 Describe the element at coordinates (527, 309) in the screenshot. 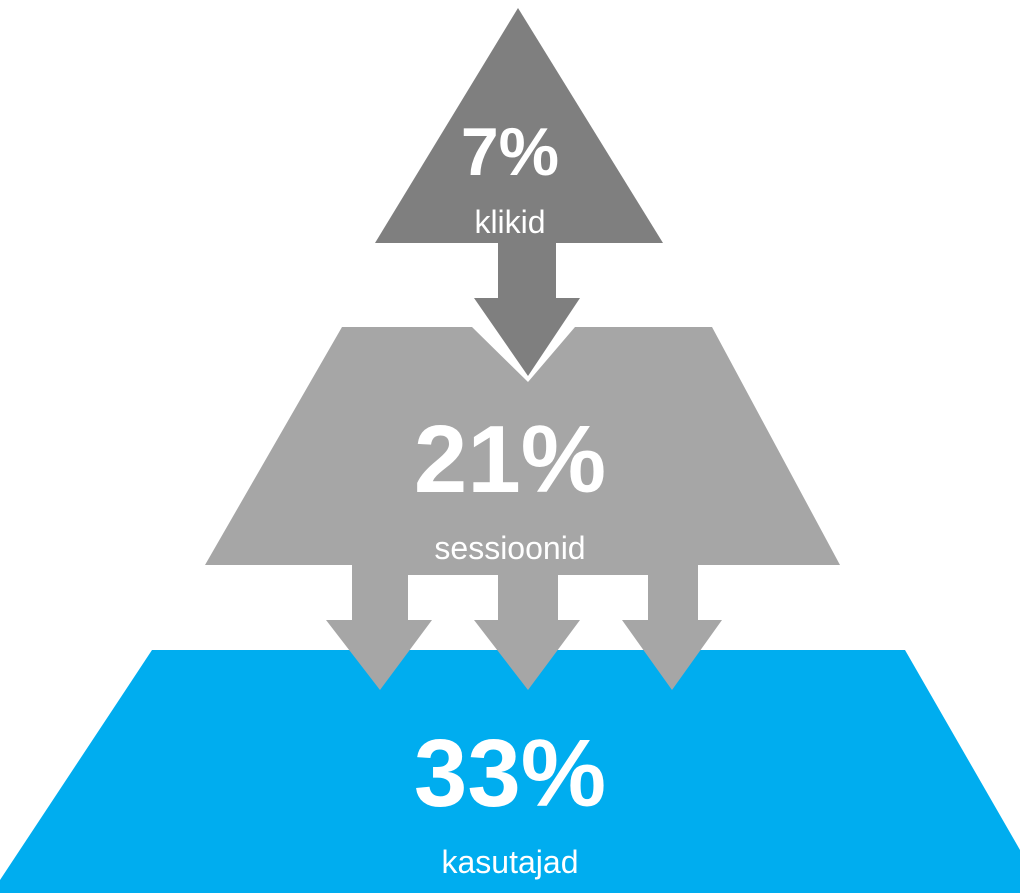

I see `top-down-arrow` at that location.